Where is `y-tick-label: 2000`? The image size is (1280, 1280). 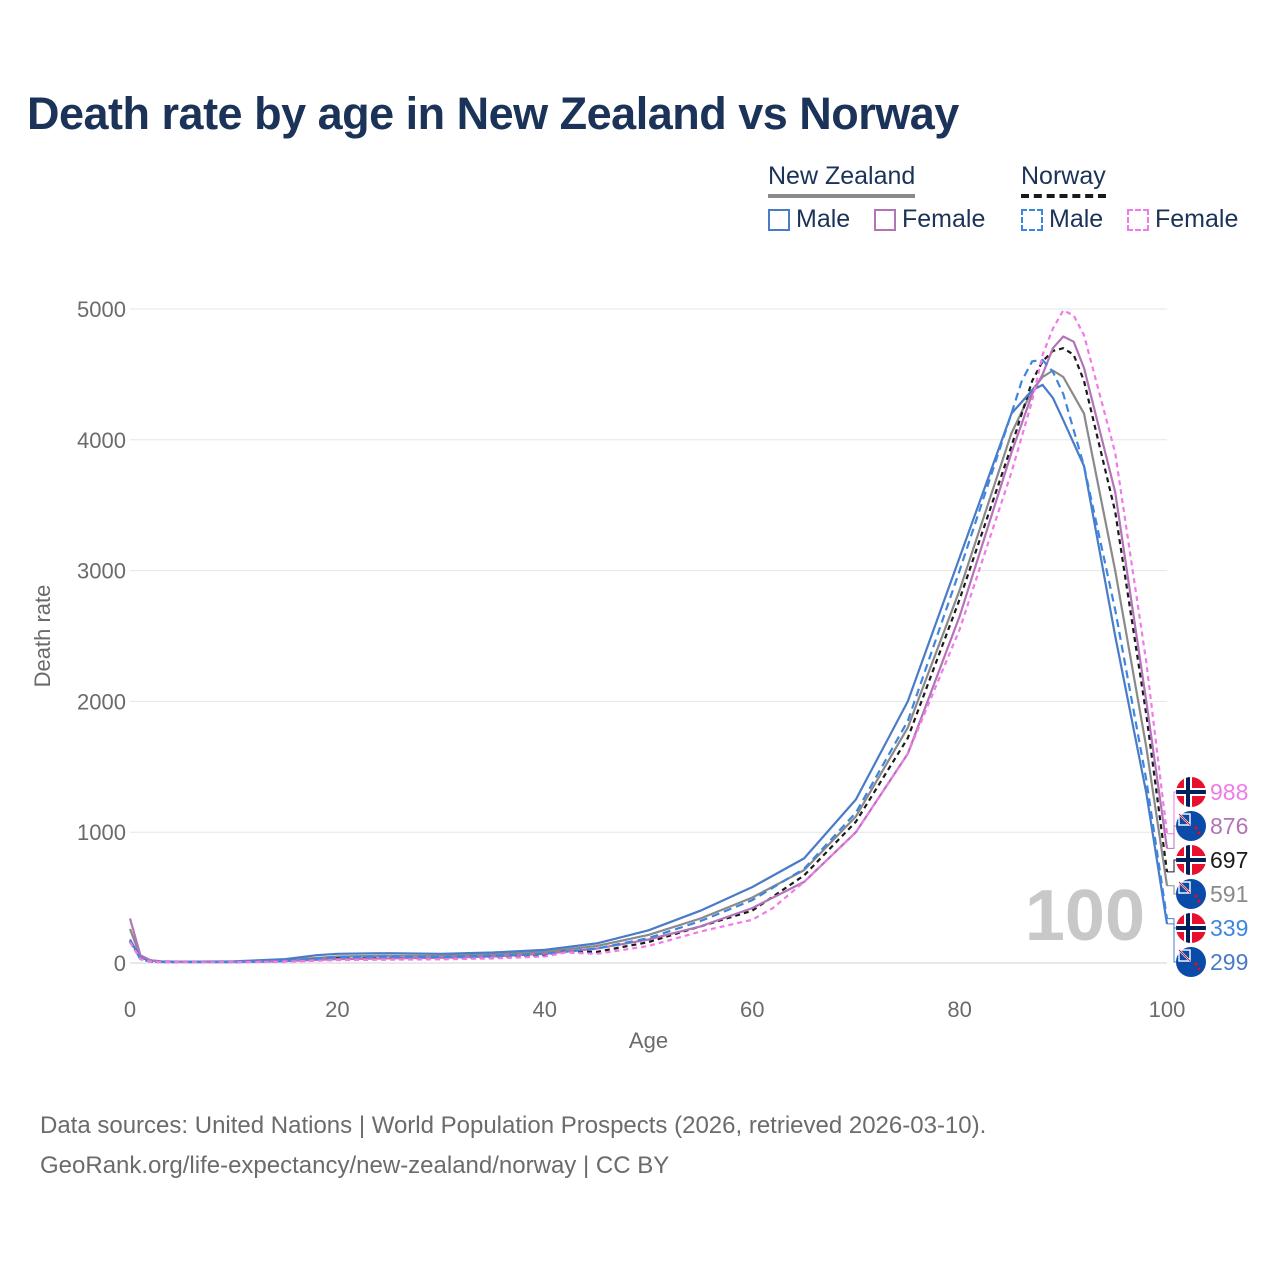 y-tick-label: 2000 is located at coordinates (101, 701).